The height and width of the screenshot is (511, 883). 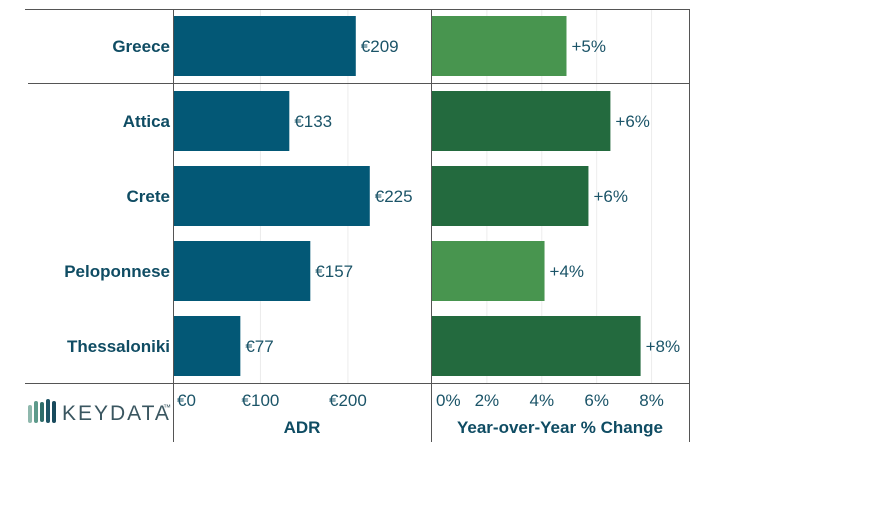 I want to click on adr-bar-attica, so click(x=231, y=121).